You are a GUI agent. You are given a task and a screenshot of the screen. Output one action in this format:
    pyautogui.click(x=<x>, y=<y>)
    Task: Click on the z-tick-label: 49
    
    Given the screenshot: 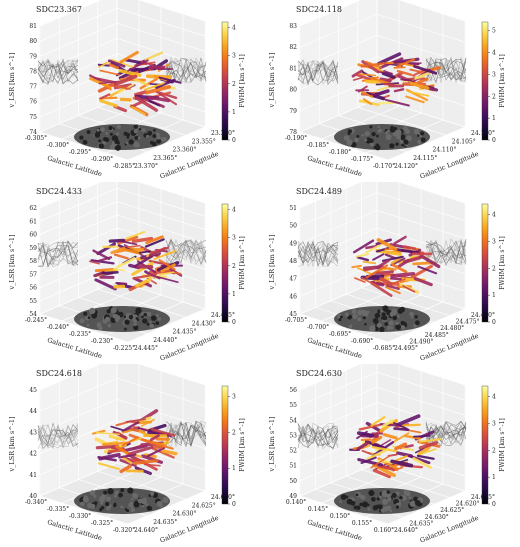 What is the action you would take?
    pyautogui.click(x=293, y=496)
    